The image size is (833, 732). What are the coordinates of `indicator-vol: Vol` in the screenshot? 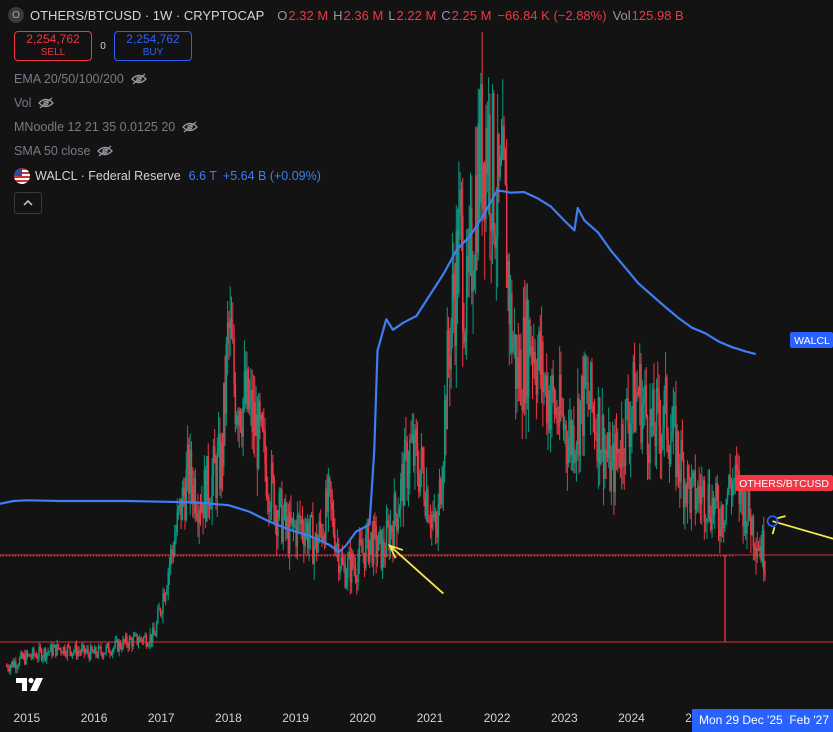 It's located at (34, 103).